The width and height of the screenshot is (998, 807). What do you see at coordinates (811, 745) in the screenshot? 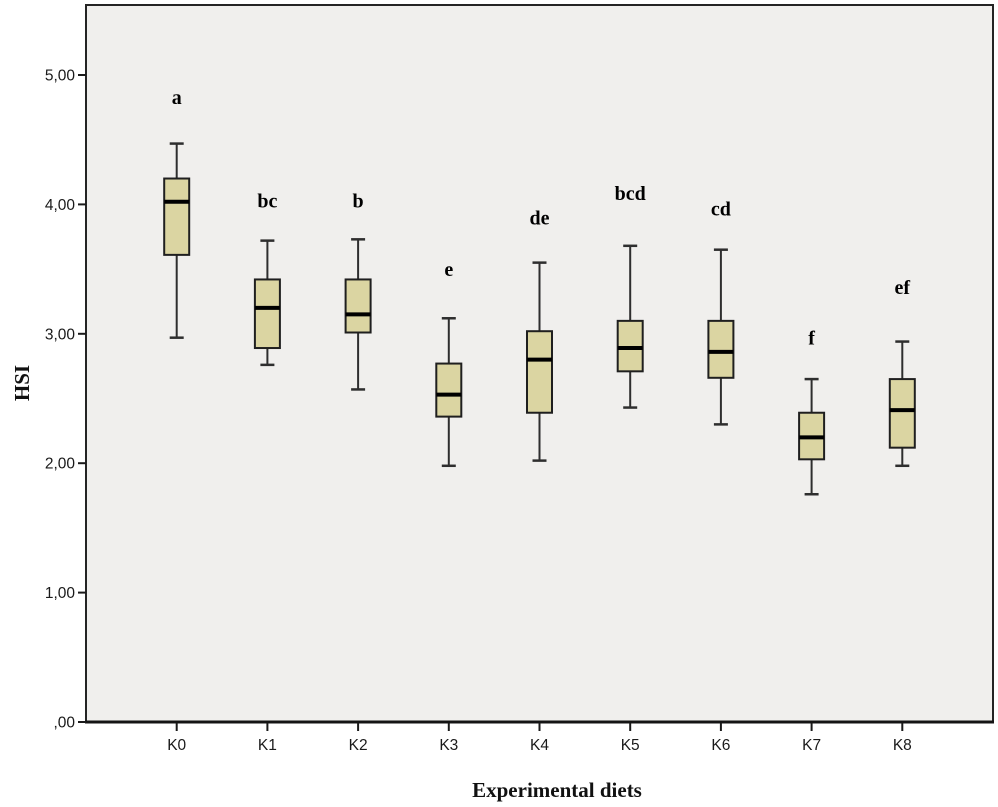
I see `x-tick-label-K7: K7` at bounding box center [811, 745].